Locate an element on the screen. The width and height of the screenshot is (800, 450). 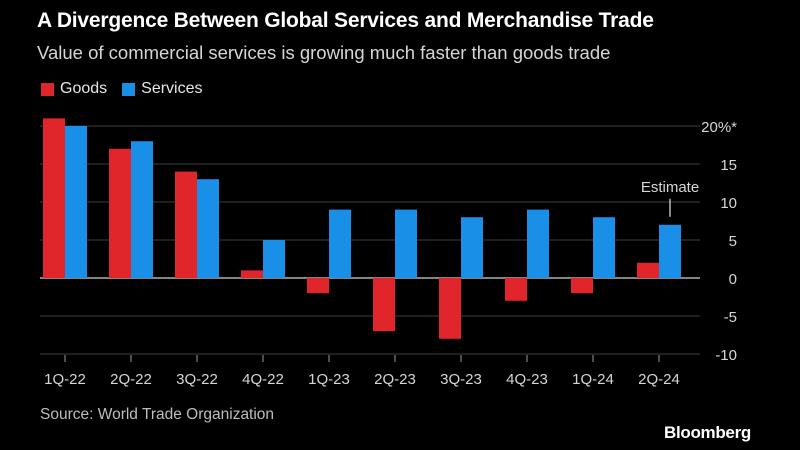
x-tick-label: 1Q-22 is located at coordinates (65, 379).